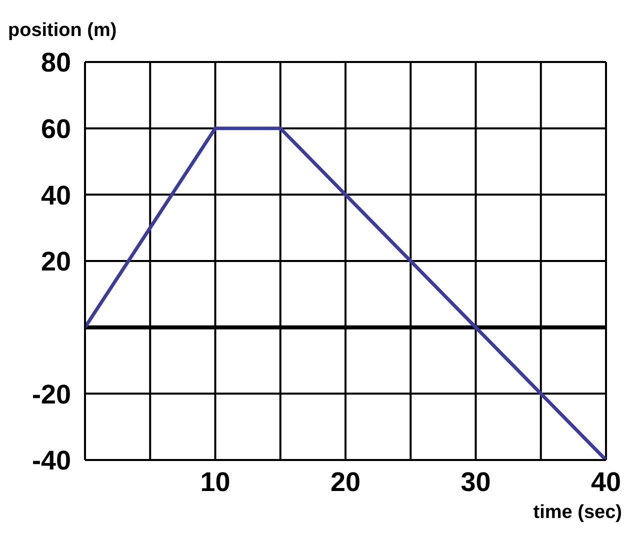  I want to click on y-axis-title: position (m), so click(62, 31).